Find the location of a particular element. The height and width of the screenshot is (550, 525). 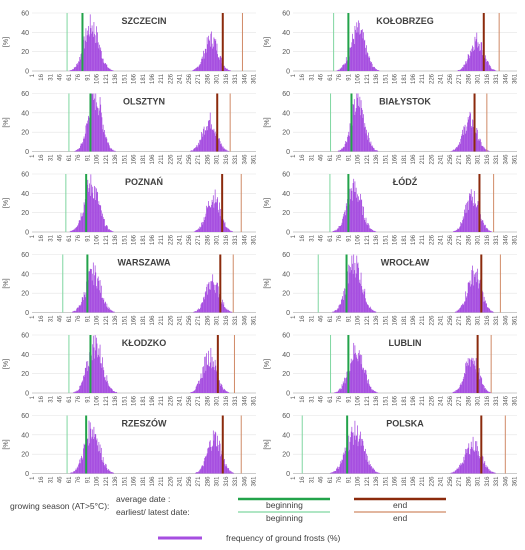

x-tick-label: 271 is located at coordinates (460, 400).